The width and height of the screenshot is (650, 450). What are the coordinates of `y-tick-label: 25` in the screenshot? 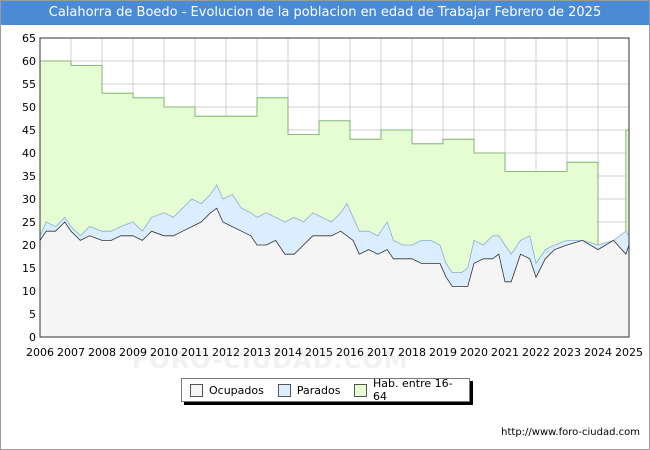 It's located at (29, 222).